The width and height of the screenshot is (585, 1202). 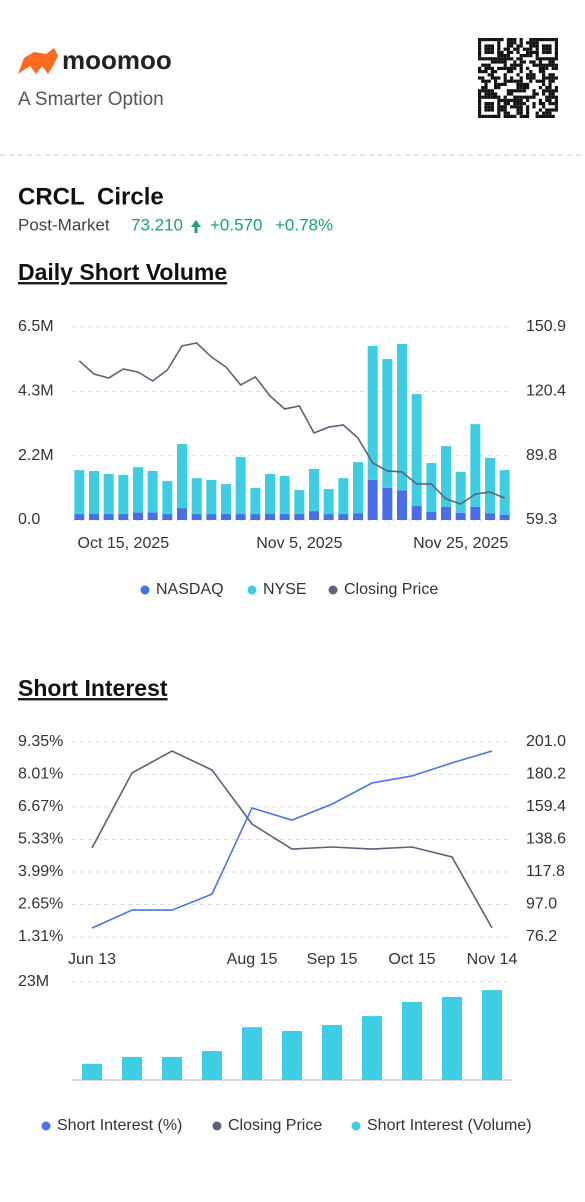 What do you see at coordinates (541, 904) in the screenshot?
I see `y-tick-label: 97.0` at bounding box center [541, 904].